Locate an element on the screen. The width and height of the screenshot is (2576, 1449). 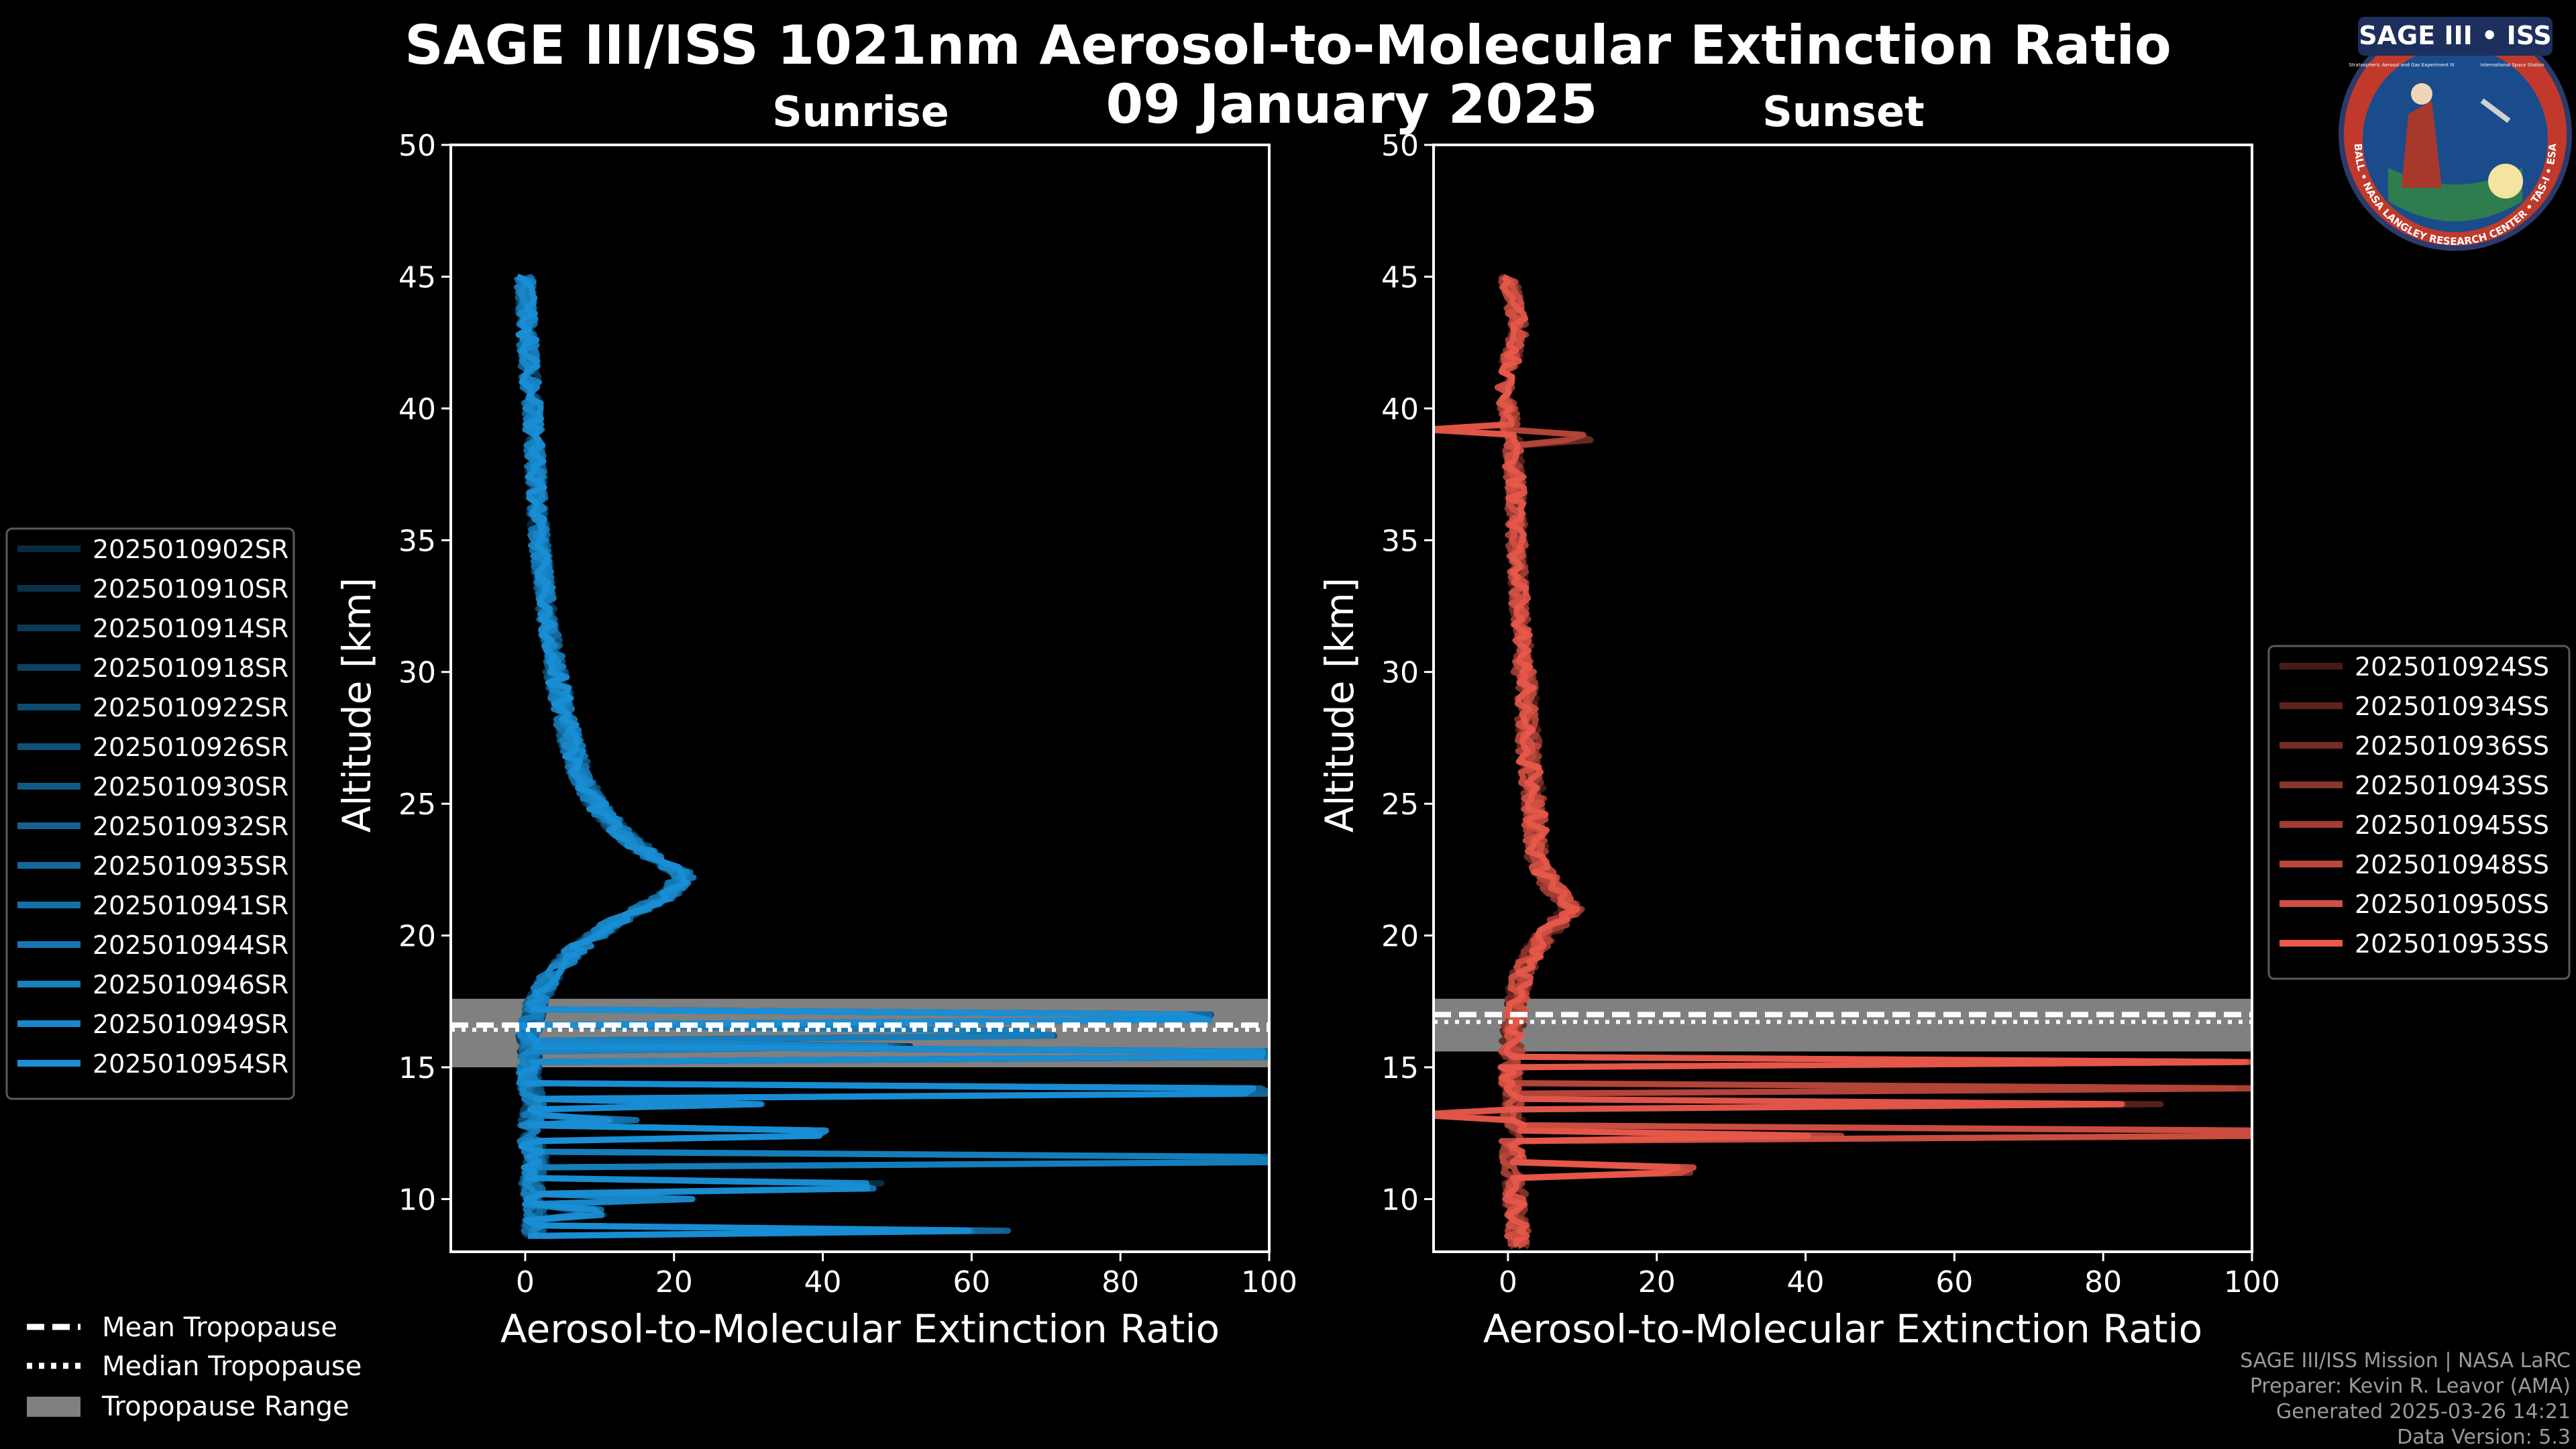
sunset-panel-title: Sunset is located at coordinates (1843, 111).